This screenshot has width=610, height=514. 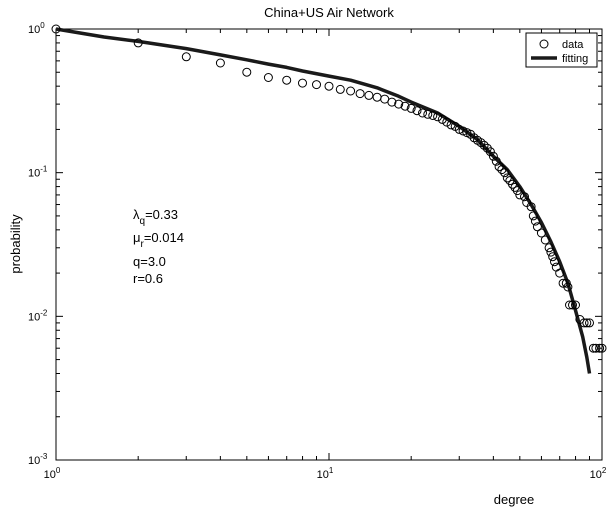 I want to click on x-tick-label: 10¹, so click(x=325, y=473).